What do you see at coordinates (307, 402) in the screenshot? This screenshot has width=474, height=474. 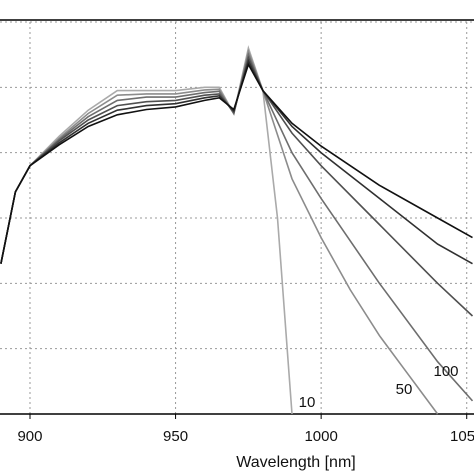 I see `annotation: 10` at bounding box center [307, 402].